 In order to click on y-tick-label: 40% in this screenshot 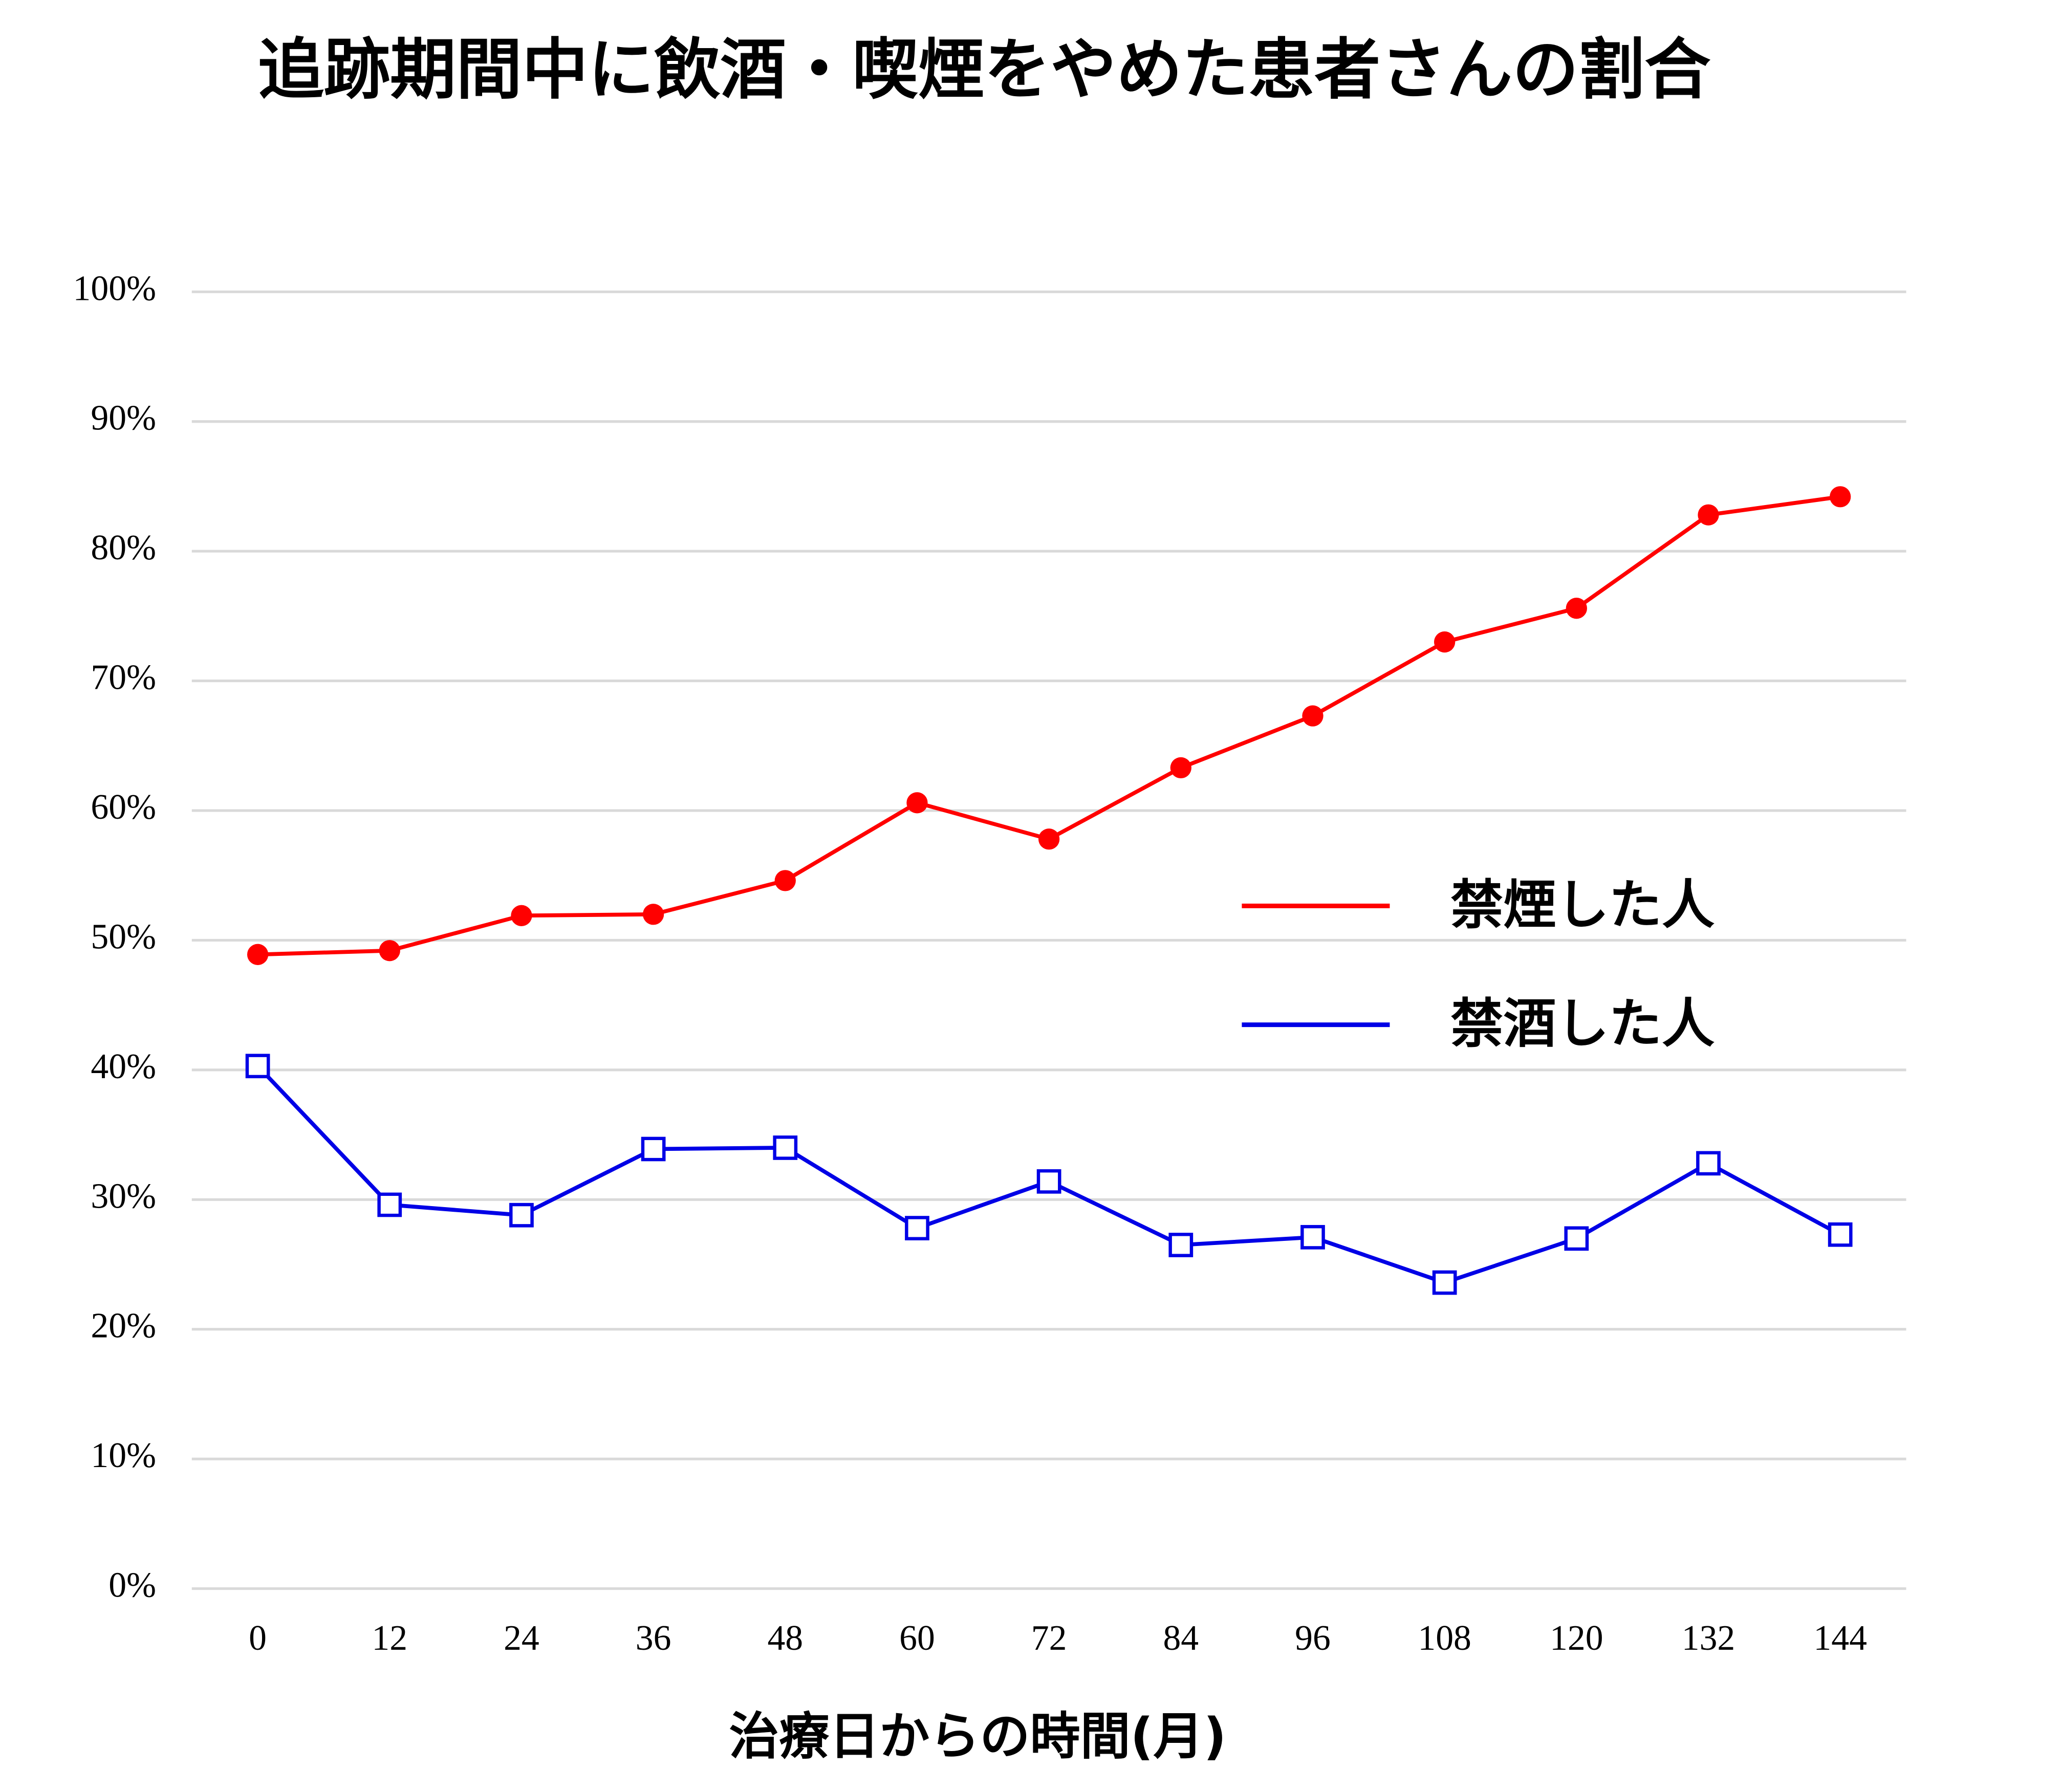, I will do `click(123, 1066)`.